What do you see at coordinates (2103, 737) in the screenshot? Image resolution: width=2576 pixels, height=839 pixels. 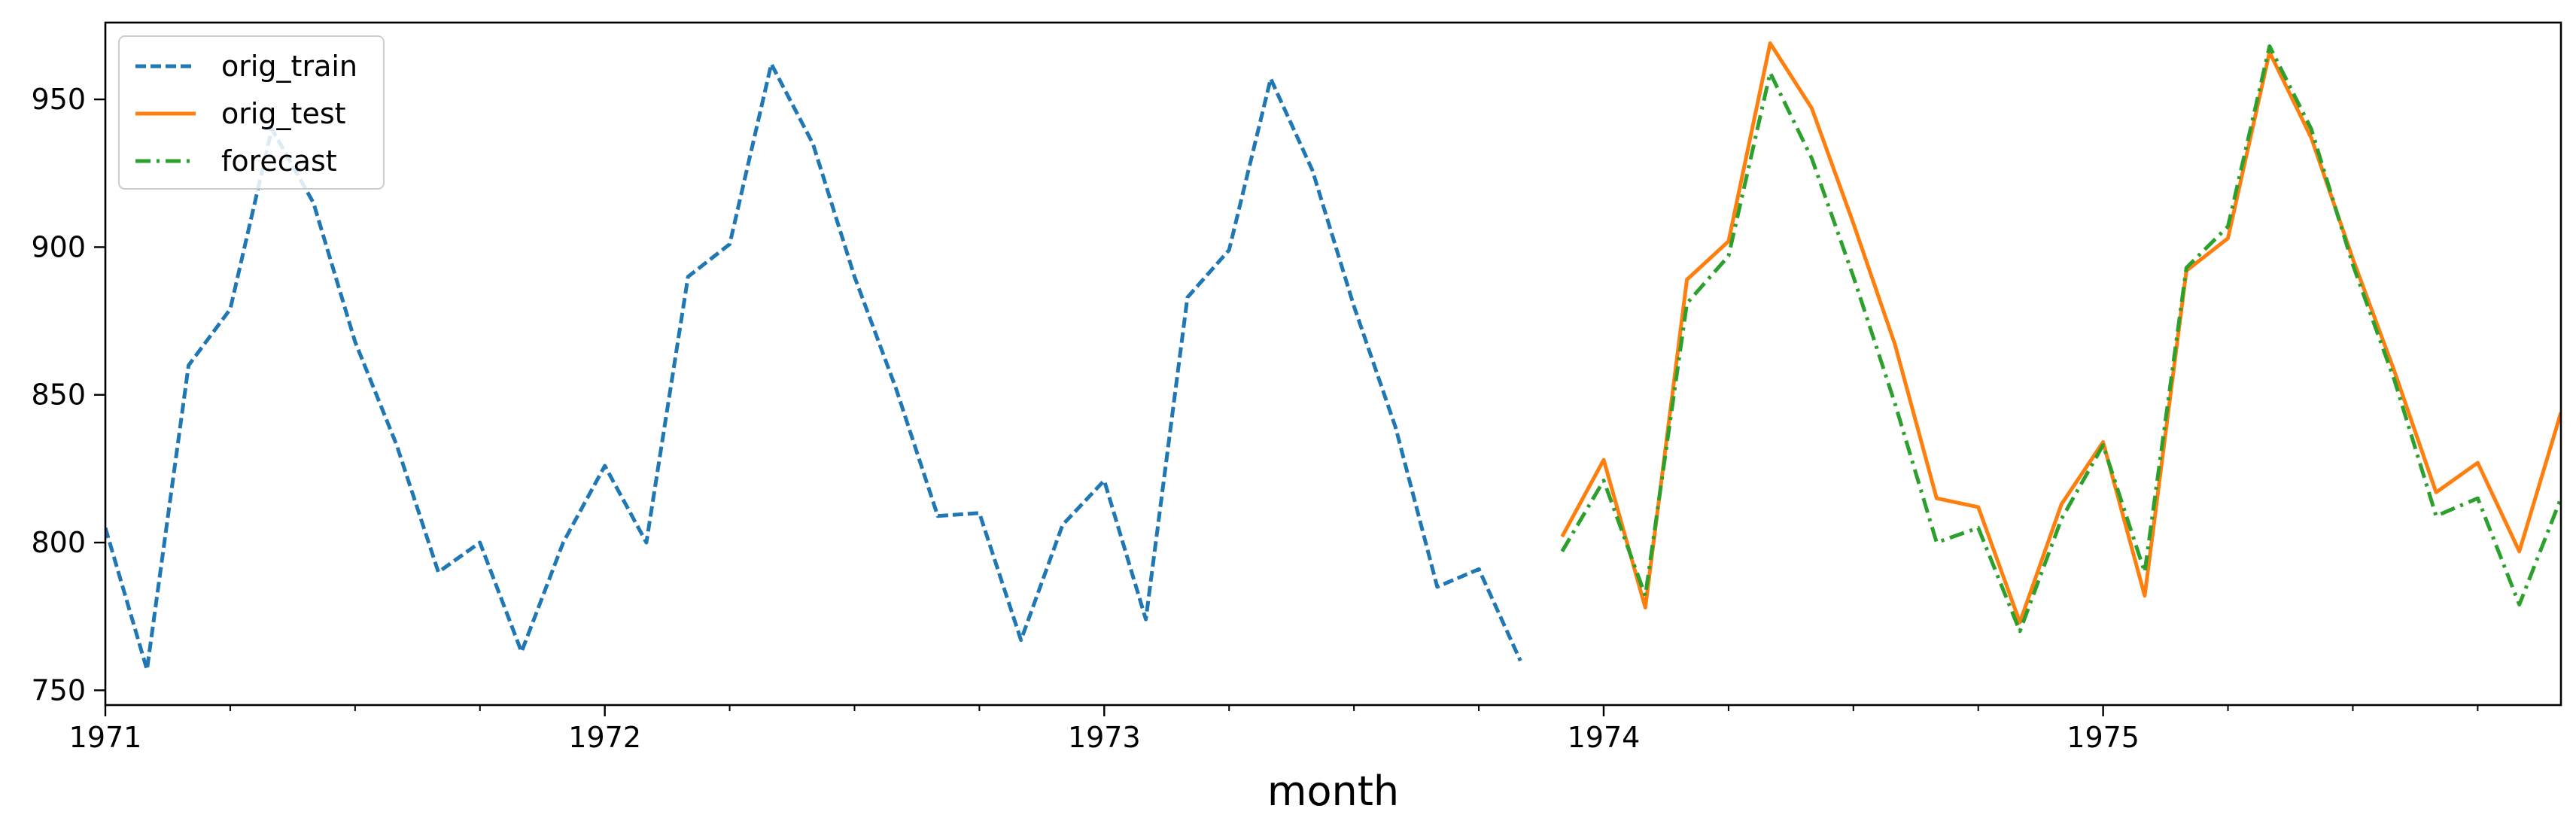 I see `x-tick-label: 1975` at bounding box center [2103, 737].